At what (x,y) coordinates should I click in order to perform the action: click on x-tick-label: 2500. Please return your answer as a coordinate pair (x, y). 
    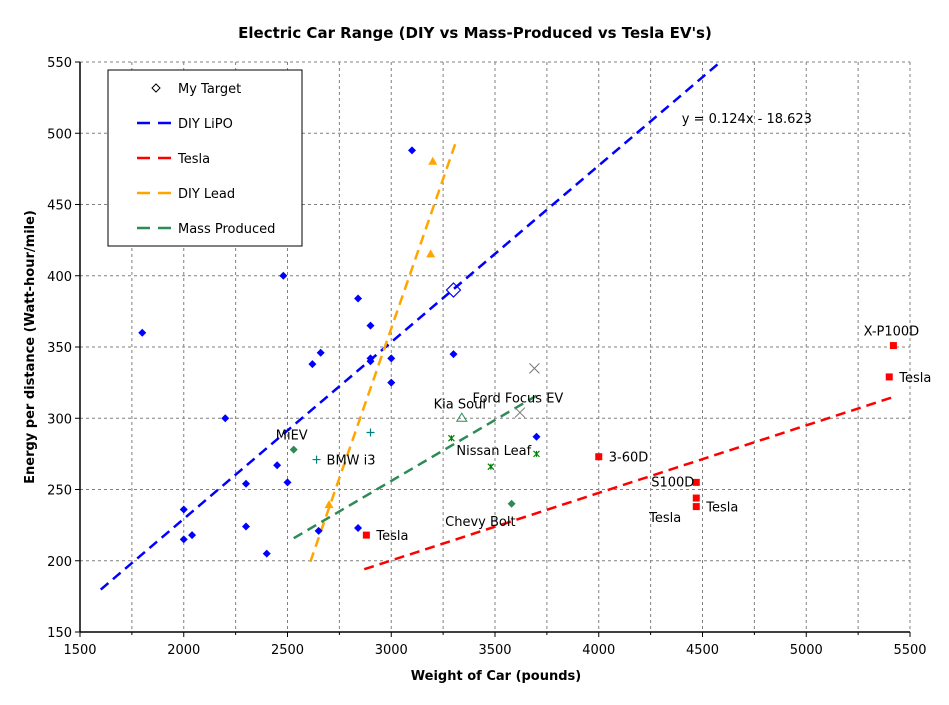
    Looking at the image, I should click on (287, 650).